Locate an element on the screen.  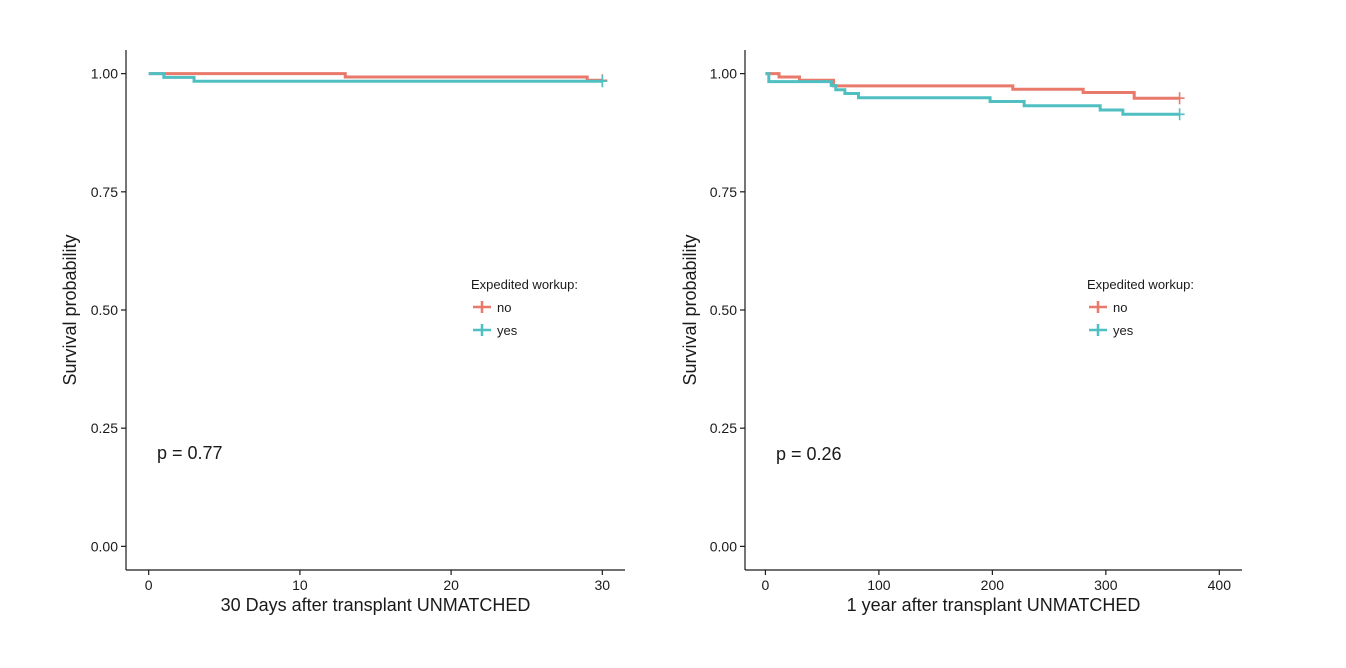
x-tick-label: 400 is located at coordinates (1220, 585).